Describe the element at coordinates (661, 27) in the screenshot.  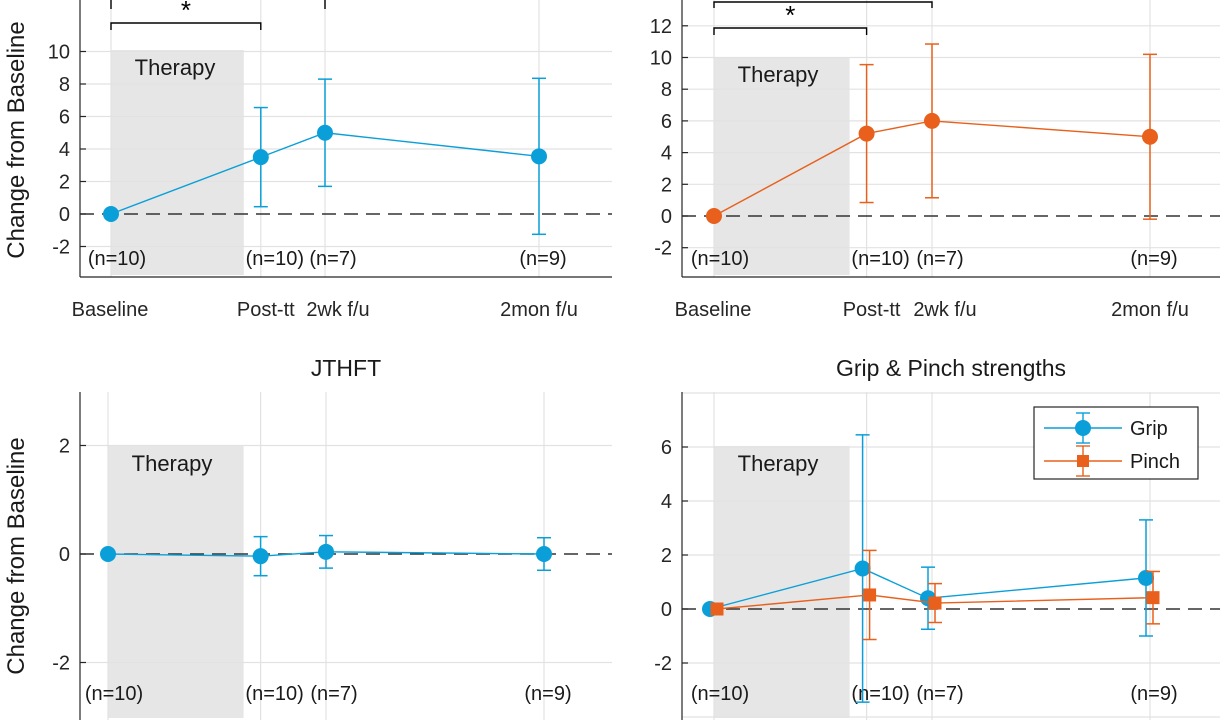
I see `y-tick-label: 12` at that location.